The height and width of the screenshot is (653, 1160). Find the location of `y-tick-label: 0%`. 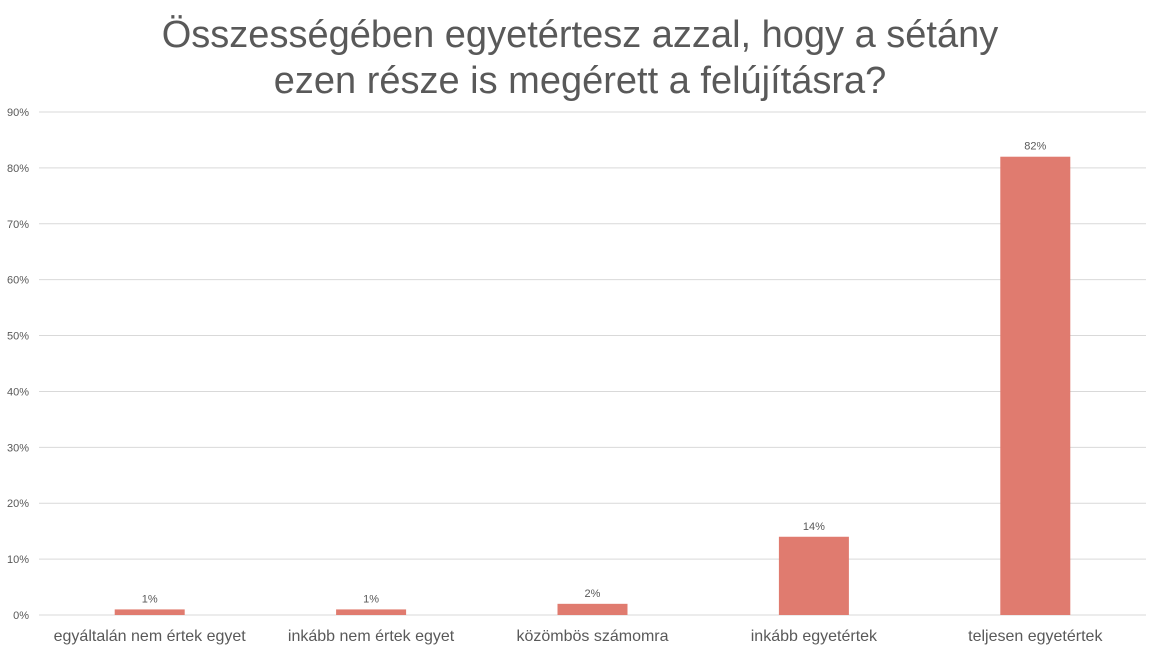

y-tick-label: 0% is located at coordinates (21, 616).